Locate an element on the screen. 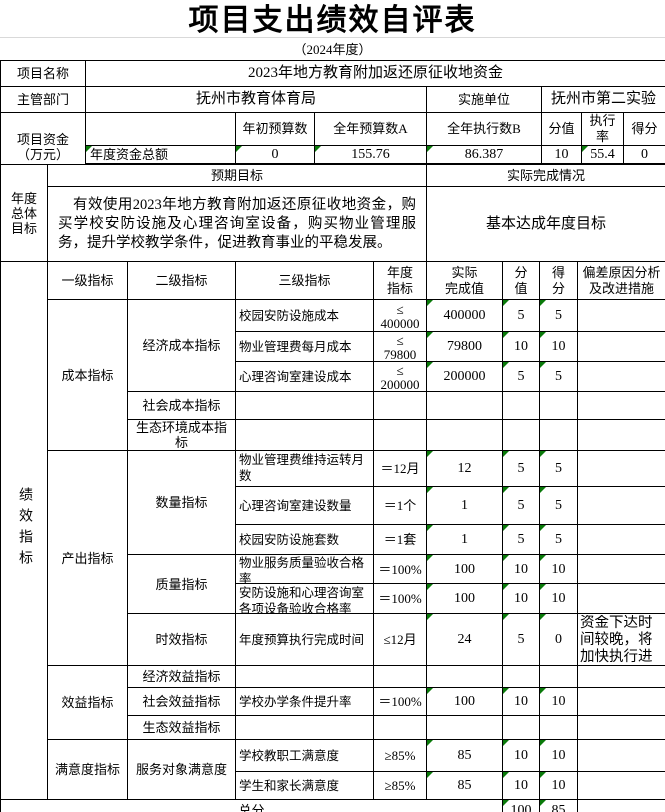 The image size is (665, 812). funds-header-budget-a: 全年预算数A is located at coordinates (370, 129).